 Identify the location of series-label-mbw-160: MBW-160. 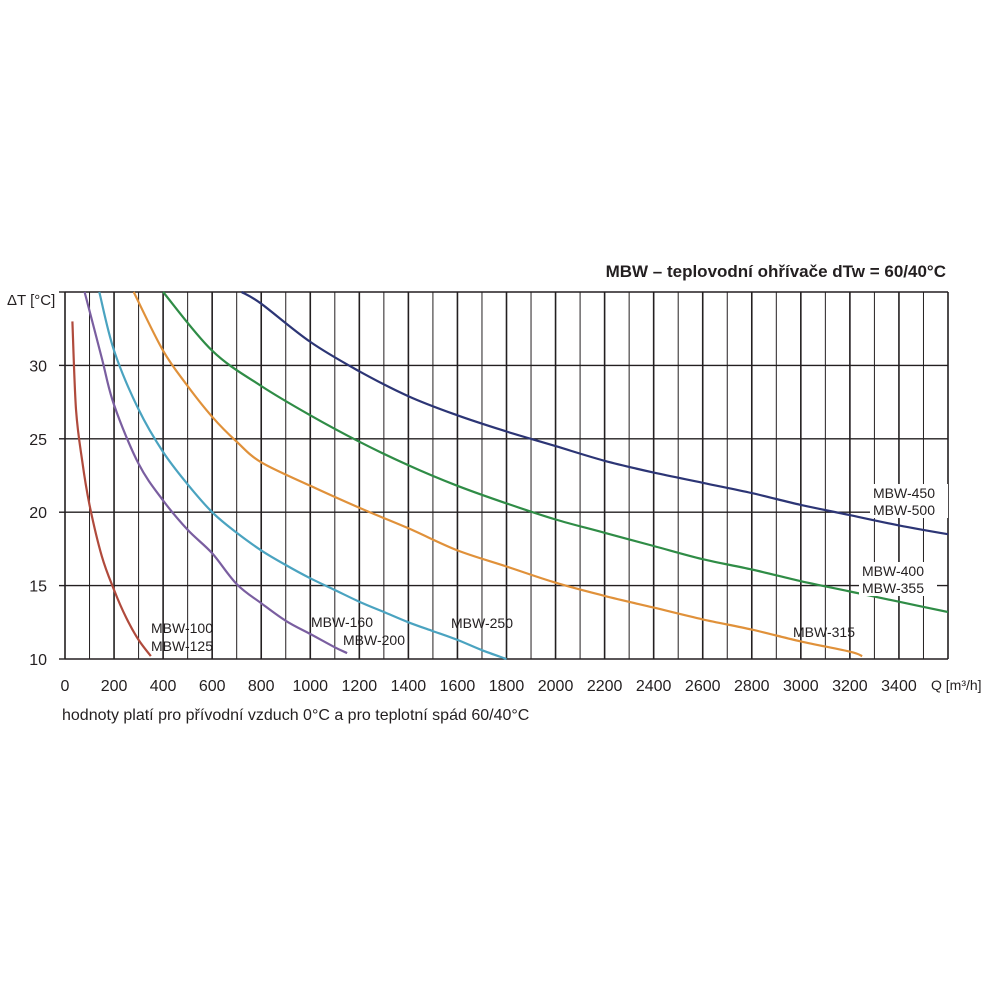
(342, 622).